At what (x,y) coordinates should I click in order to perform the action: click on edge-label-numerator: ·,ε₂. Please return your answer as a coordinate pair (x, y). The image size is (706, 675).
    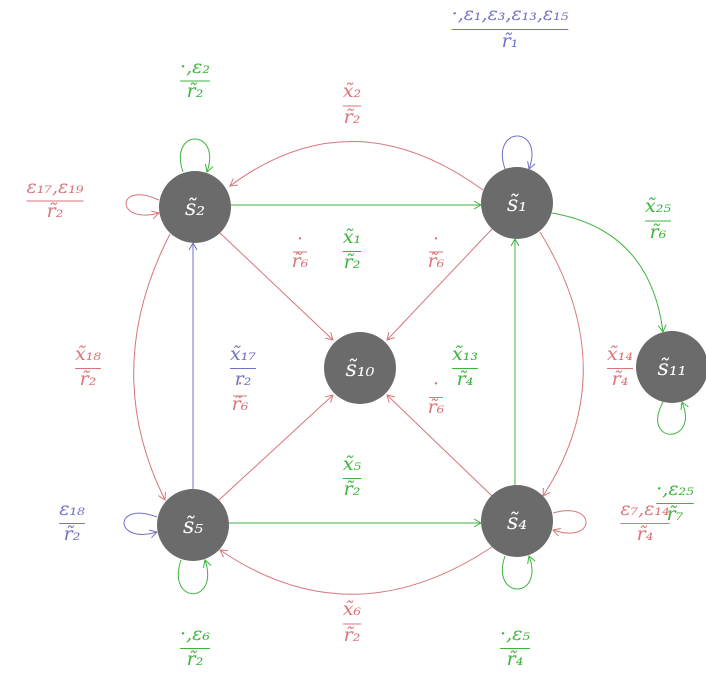
    Looking at the image, I should click on (195, 67).